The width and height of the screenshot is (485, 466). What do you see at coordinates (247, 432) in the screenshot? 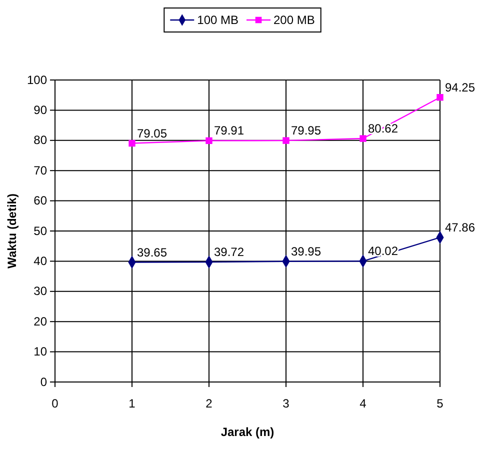
I see `x-axis-title: Jarak (m)` at bounding box center [247, 432].